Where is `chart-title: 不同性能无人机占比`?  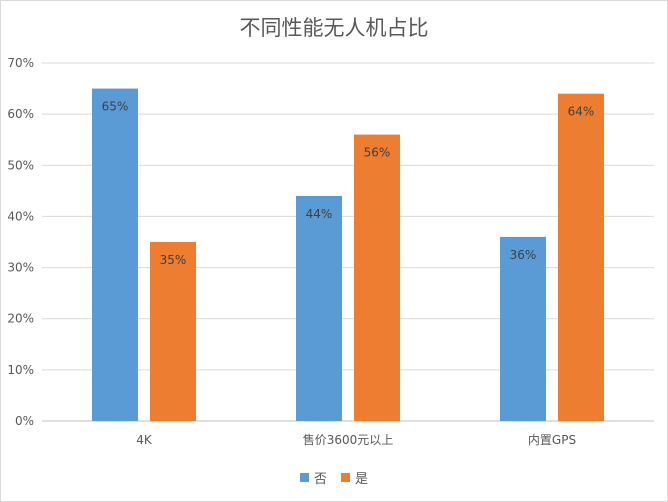
chart-title: 不同性能无人机占比 is located at coordinates (334, 28).